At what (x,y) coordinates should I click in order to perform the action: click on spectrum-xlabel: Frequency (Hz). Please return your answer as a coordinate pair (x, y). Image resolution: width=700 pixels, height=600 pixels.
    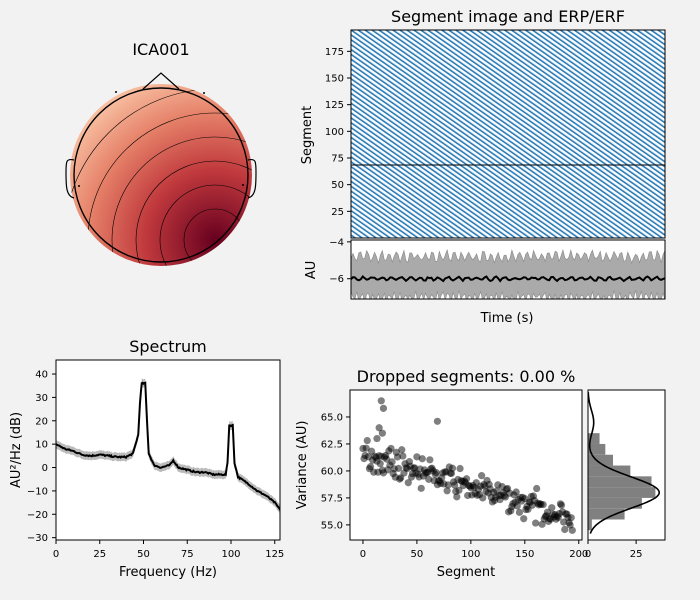
    Looking at the image, I should click on (168, 572).